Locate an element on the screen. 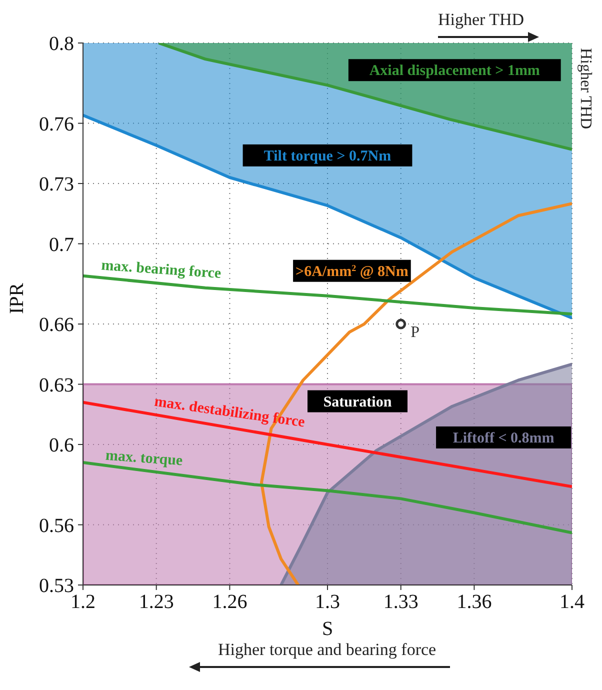  band-label: Saturation is located at coordinates (357, 402).